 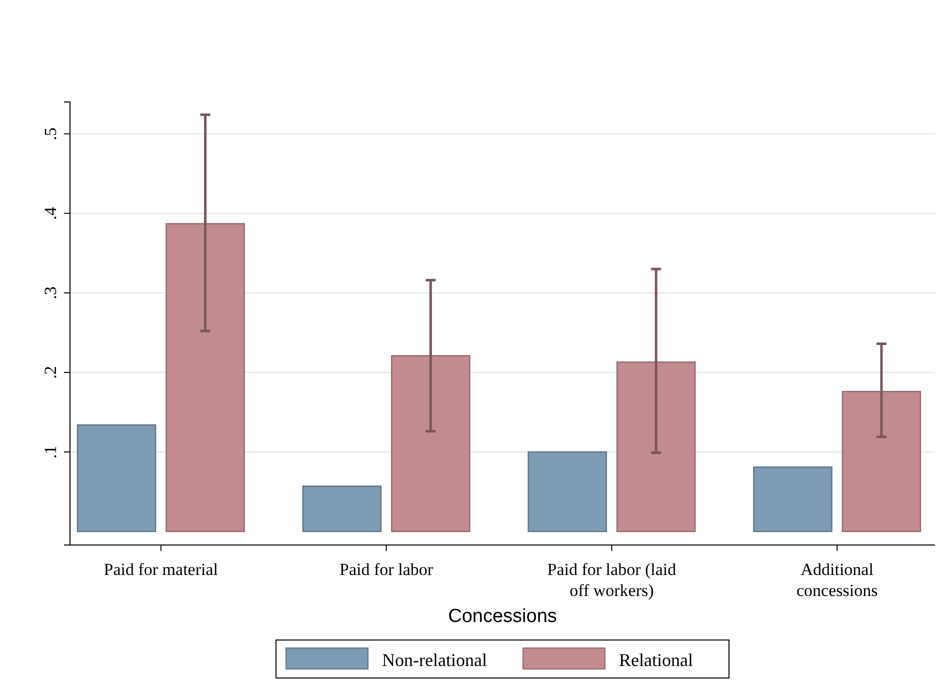 I want to click on legend-label: Relational, so click(x=655, y=660).